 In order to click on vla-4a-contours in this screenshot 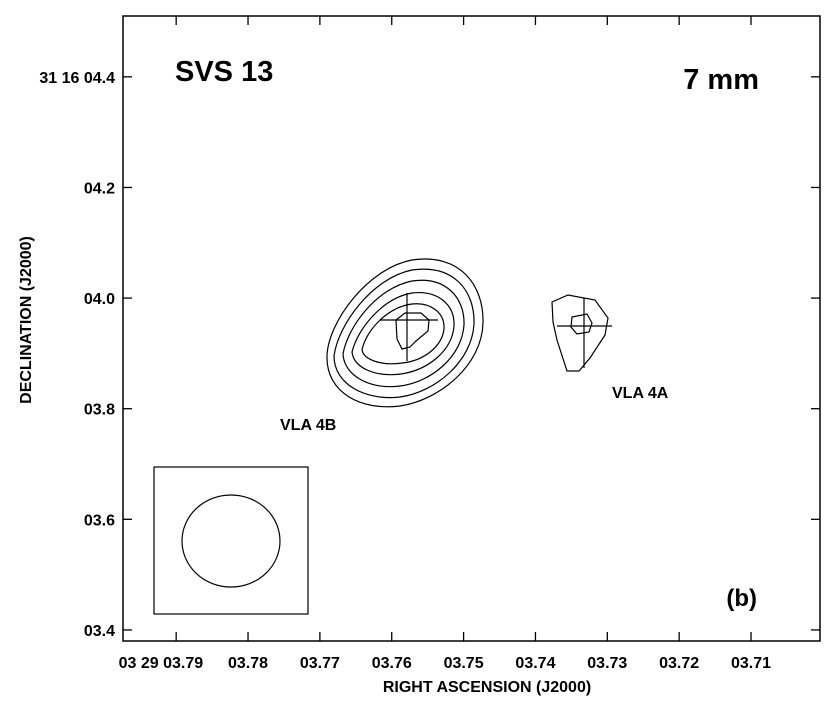, I will do `click(580, 333)`.